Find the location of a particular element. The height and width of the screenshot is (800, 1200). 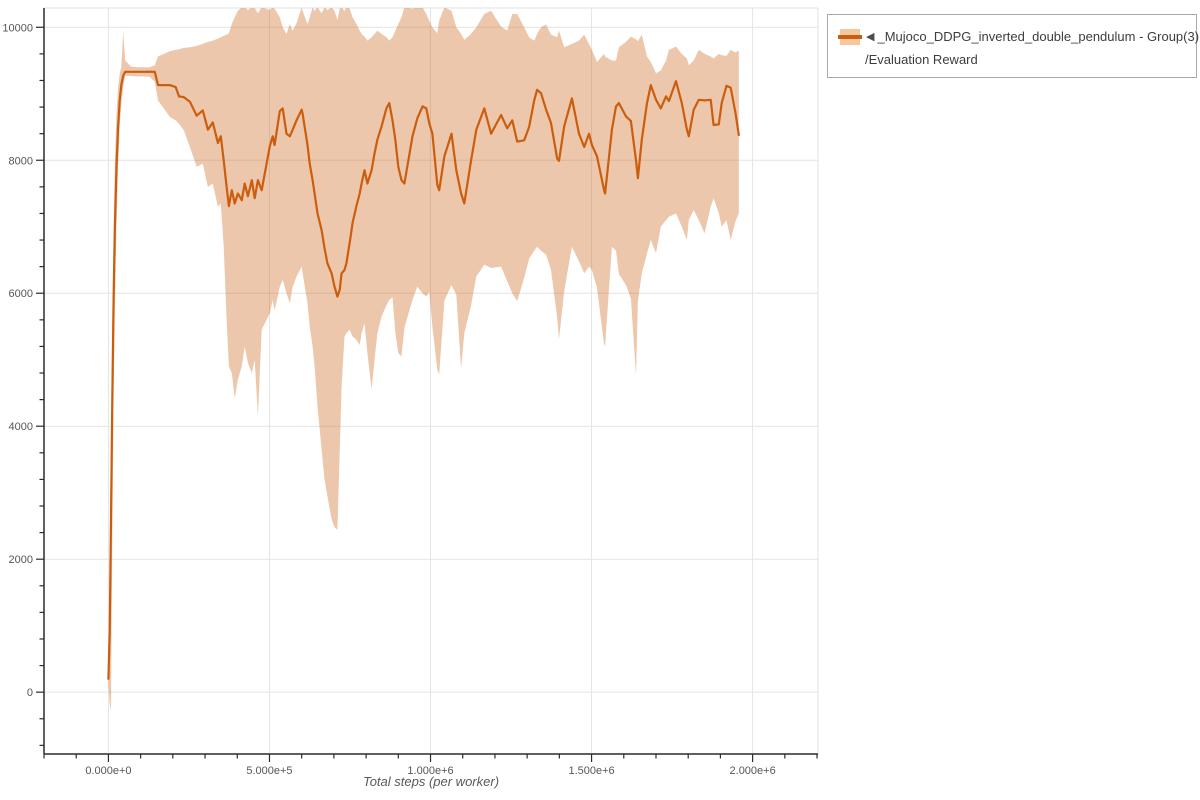

y-tick-label: 6000 is located at coordinates (21, 294).